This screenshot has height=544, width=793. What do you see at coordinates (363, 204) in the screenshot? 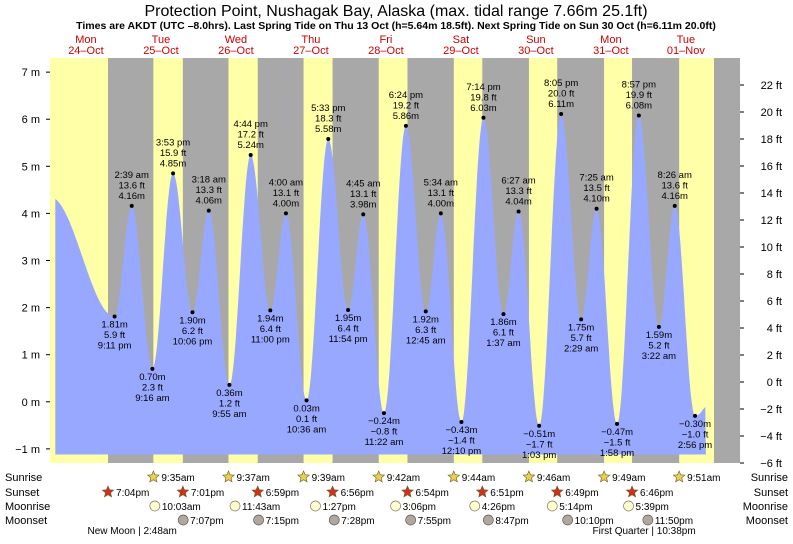
I see `tide-label-13-2: 3.98m` at bounding box center [363, 204].